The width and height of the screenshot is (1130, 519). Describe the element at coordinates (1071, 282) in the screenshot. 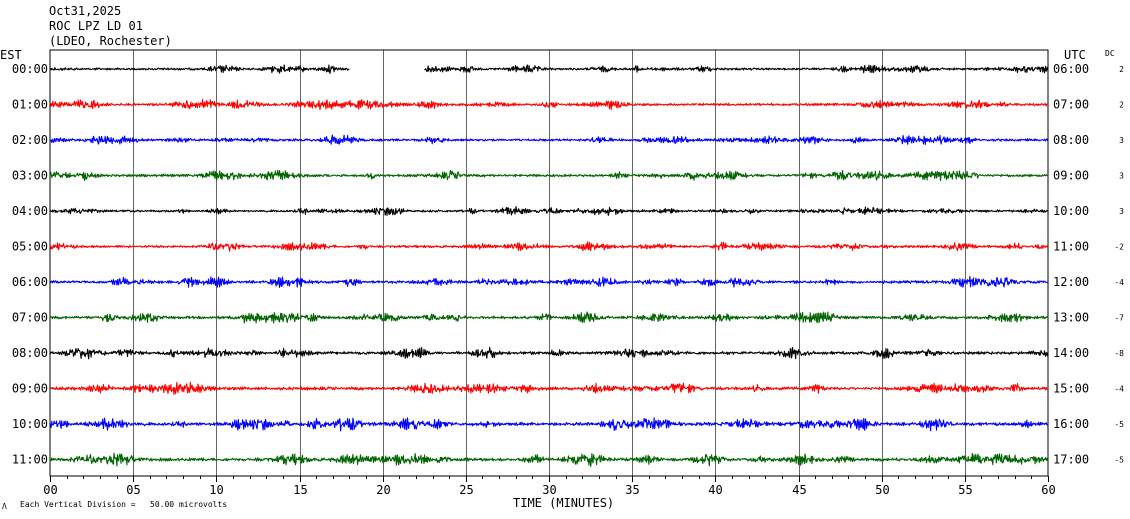

I see `utc-hour-label: 12:00` at that location.